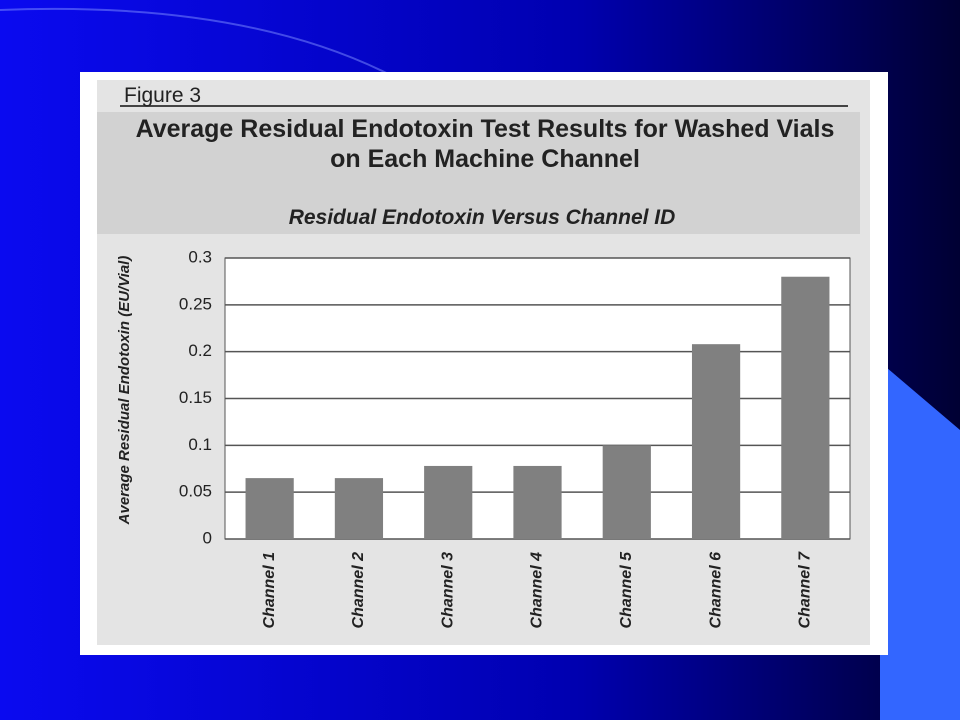 This screenshot has width=960, height=720. Describe the element at coordinates (200, 256) in the screenshot. I see `y-tick-label: 0.3` at that location.